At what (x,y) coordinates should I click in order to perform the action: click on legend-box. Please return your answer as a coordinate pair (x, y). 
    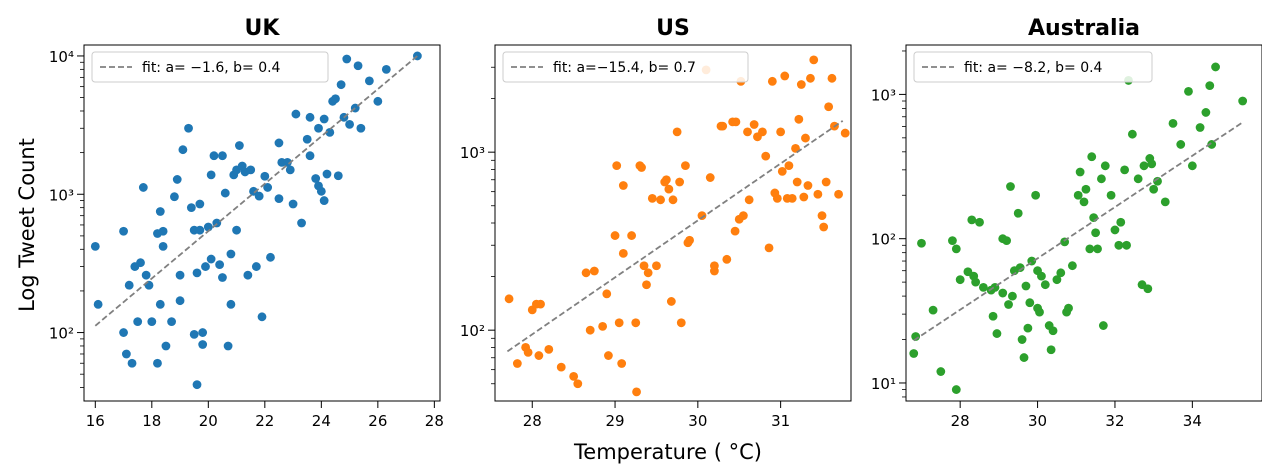
    Looking at the image, I should click on (625, 67).